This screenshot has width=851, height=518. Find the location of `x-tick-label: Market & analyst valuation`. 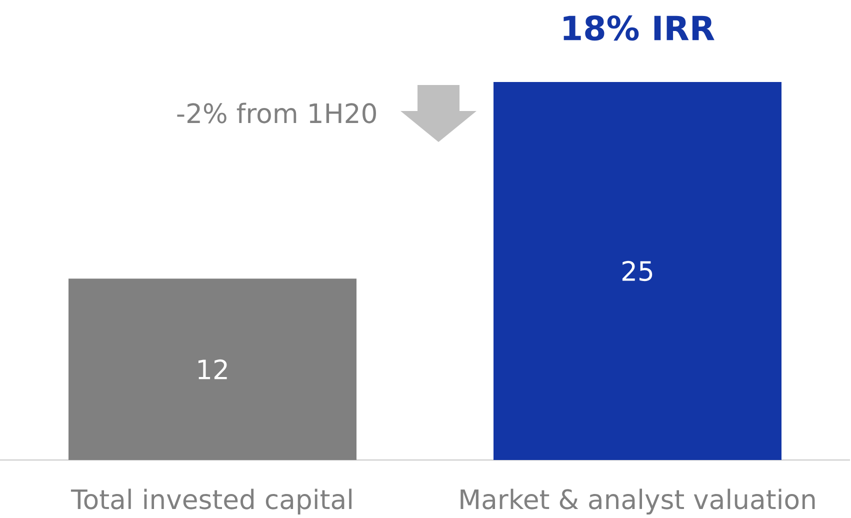

x-tick-label: Market & analyst valuation is located at coordinates (637, 501).